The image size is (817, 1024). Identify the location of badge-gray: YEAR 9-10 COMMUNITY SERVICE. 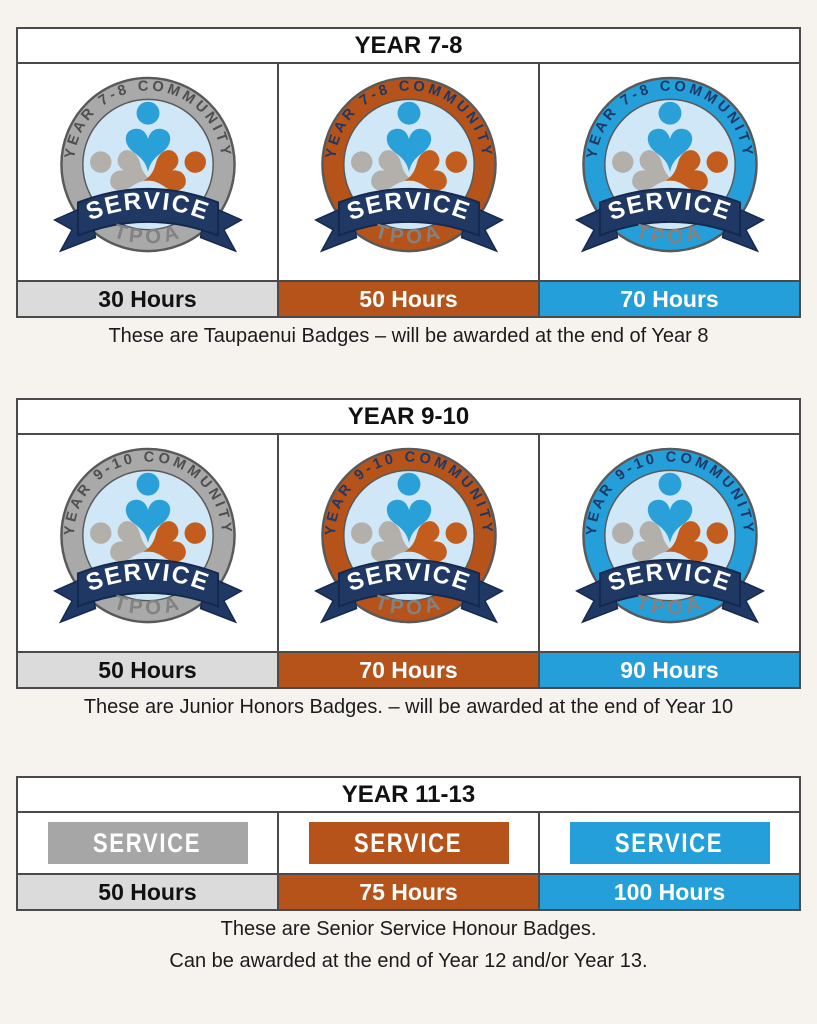
(148, 536).